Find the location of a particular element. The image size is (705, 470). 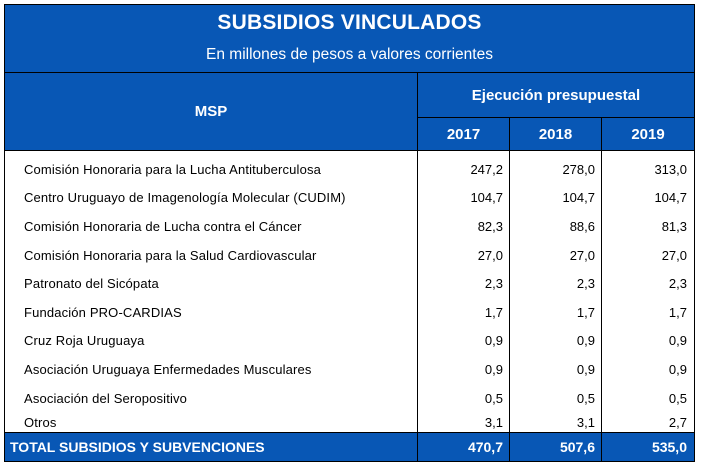

year-header-2017: 2017 is located at coordinates (464, 134).